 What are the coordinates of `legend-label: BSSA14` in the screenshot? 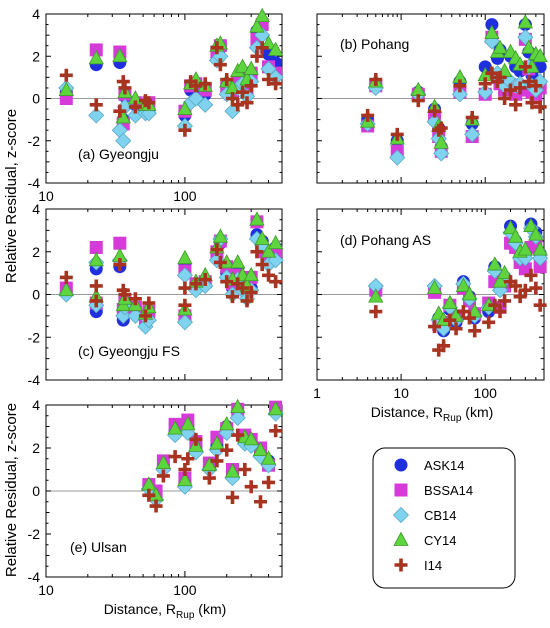 It's located at (448, 490).